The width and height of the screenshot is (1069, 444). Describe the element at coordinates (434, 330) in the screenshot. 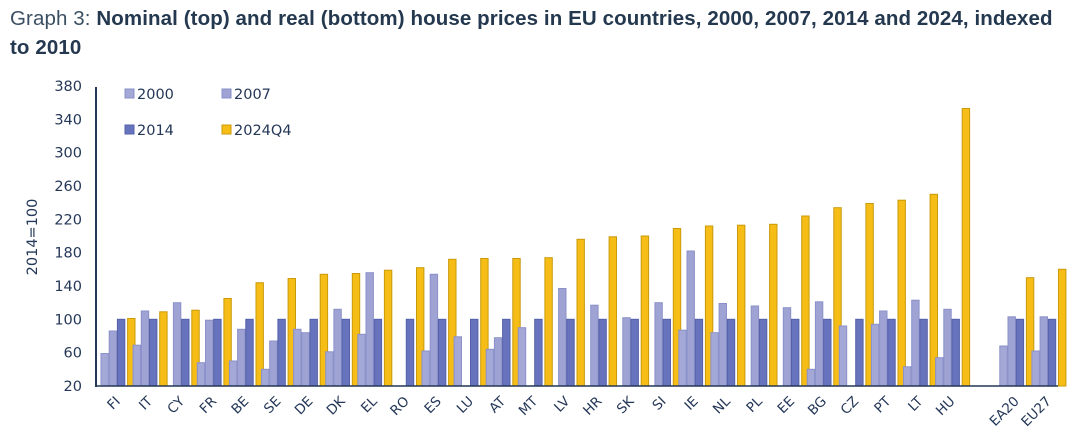

I see `bar-es-2007` at that location.